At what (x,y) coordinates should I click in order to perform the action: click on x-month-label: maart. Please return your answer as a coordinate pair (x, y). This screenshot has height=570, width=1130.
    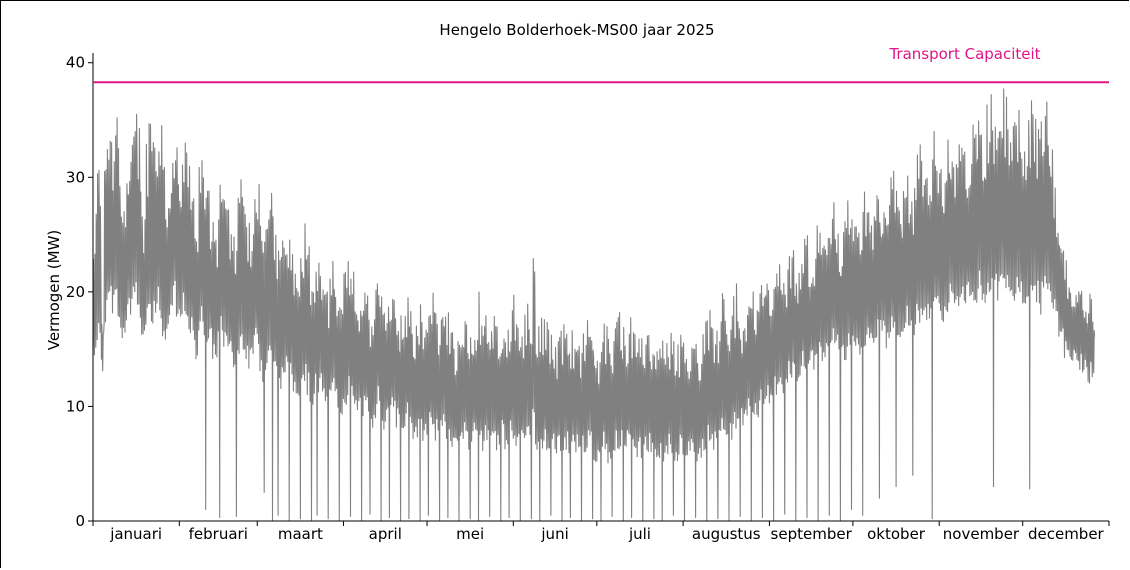
    Looking at the image, I should click on (300, 534).